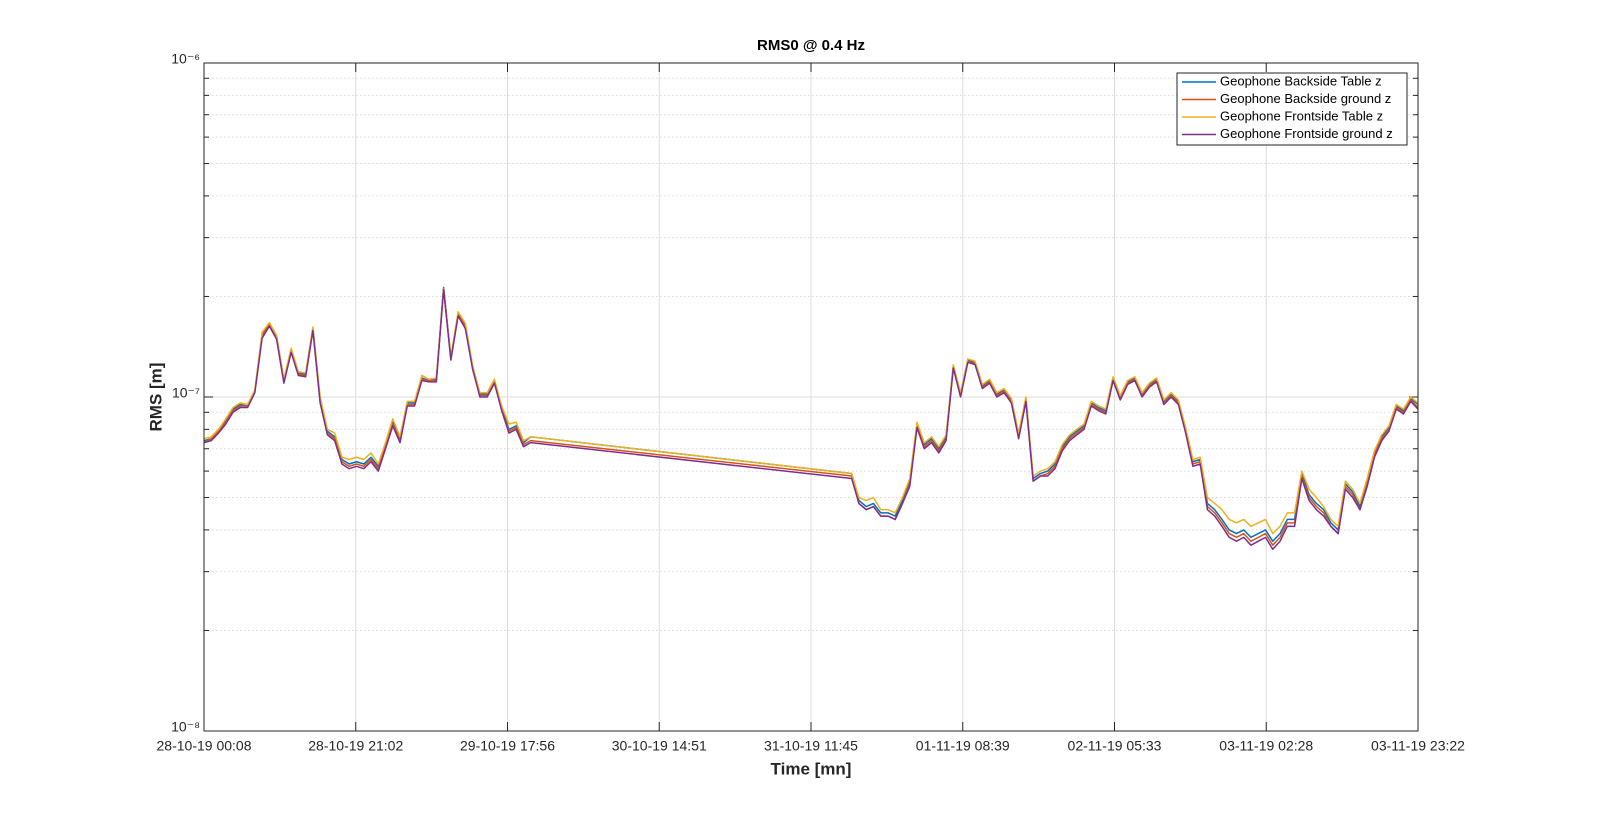 The image size is (1597, 838). I want to click on legend-label: Geophone Frontside ground z, so click(1306, 133).